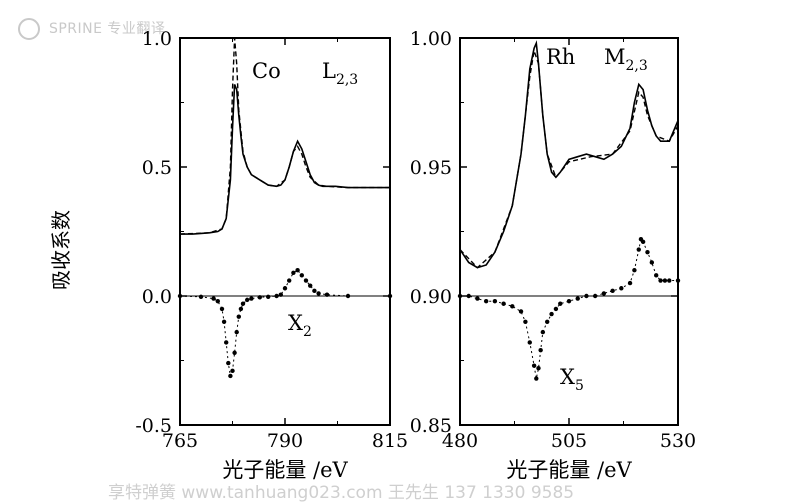 The height and width of the screenshot is (503, 790). I want to click on difference-label: X5, so click(572, 379).